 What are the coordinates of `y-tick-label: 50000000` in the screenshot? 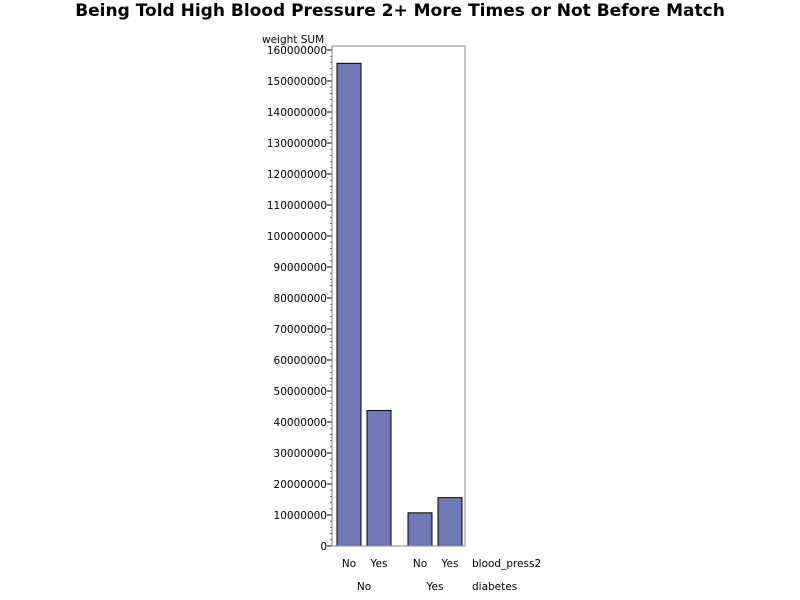 It's located at (300, 392).